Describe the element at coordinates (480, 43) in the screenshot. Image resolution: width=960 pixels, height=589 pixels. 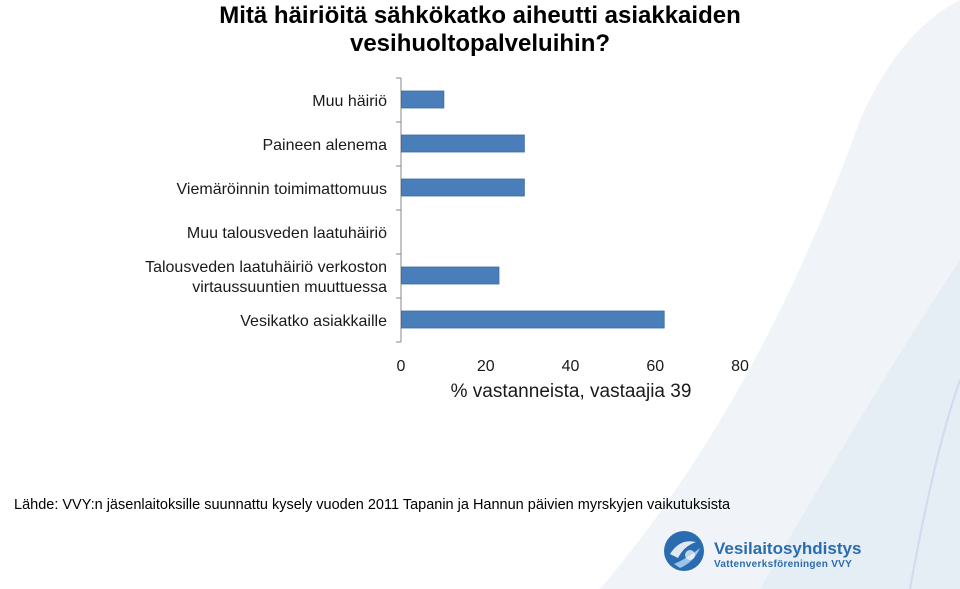
I see `title-line-2: vesihuoltopalveluihin?` at that location.